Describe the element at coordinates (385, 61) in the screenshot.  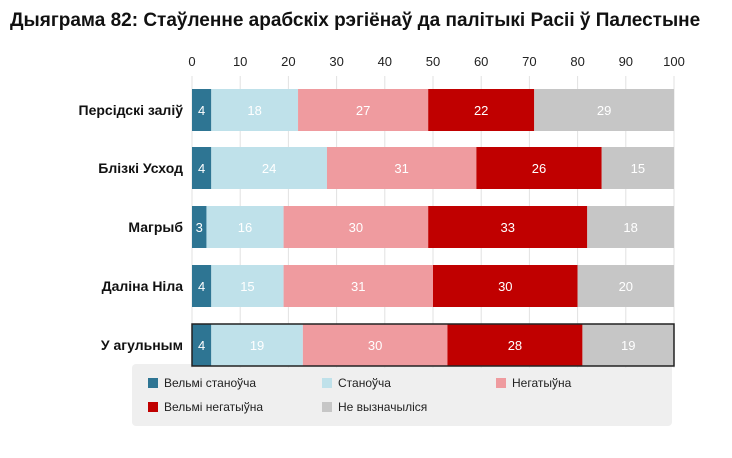
I see `x-tick-label: 40` at that location.